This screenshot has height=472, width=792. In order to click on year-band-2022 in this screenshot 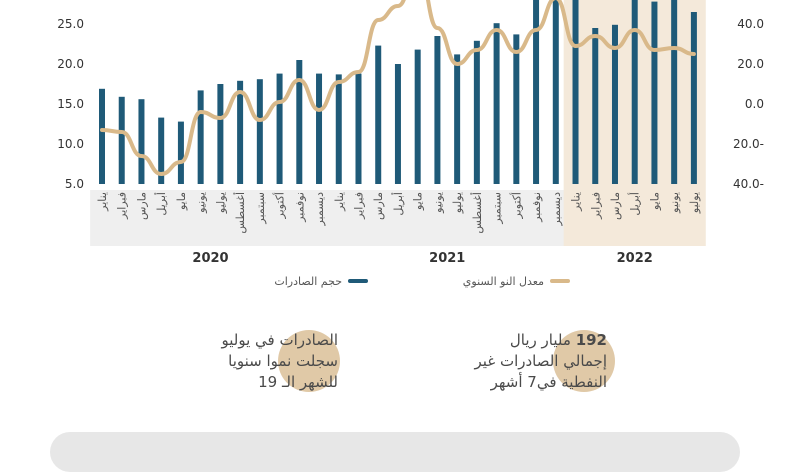, I will do `click(634, 218)`.